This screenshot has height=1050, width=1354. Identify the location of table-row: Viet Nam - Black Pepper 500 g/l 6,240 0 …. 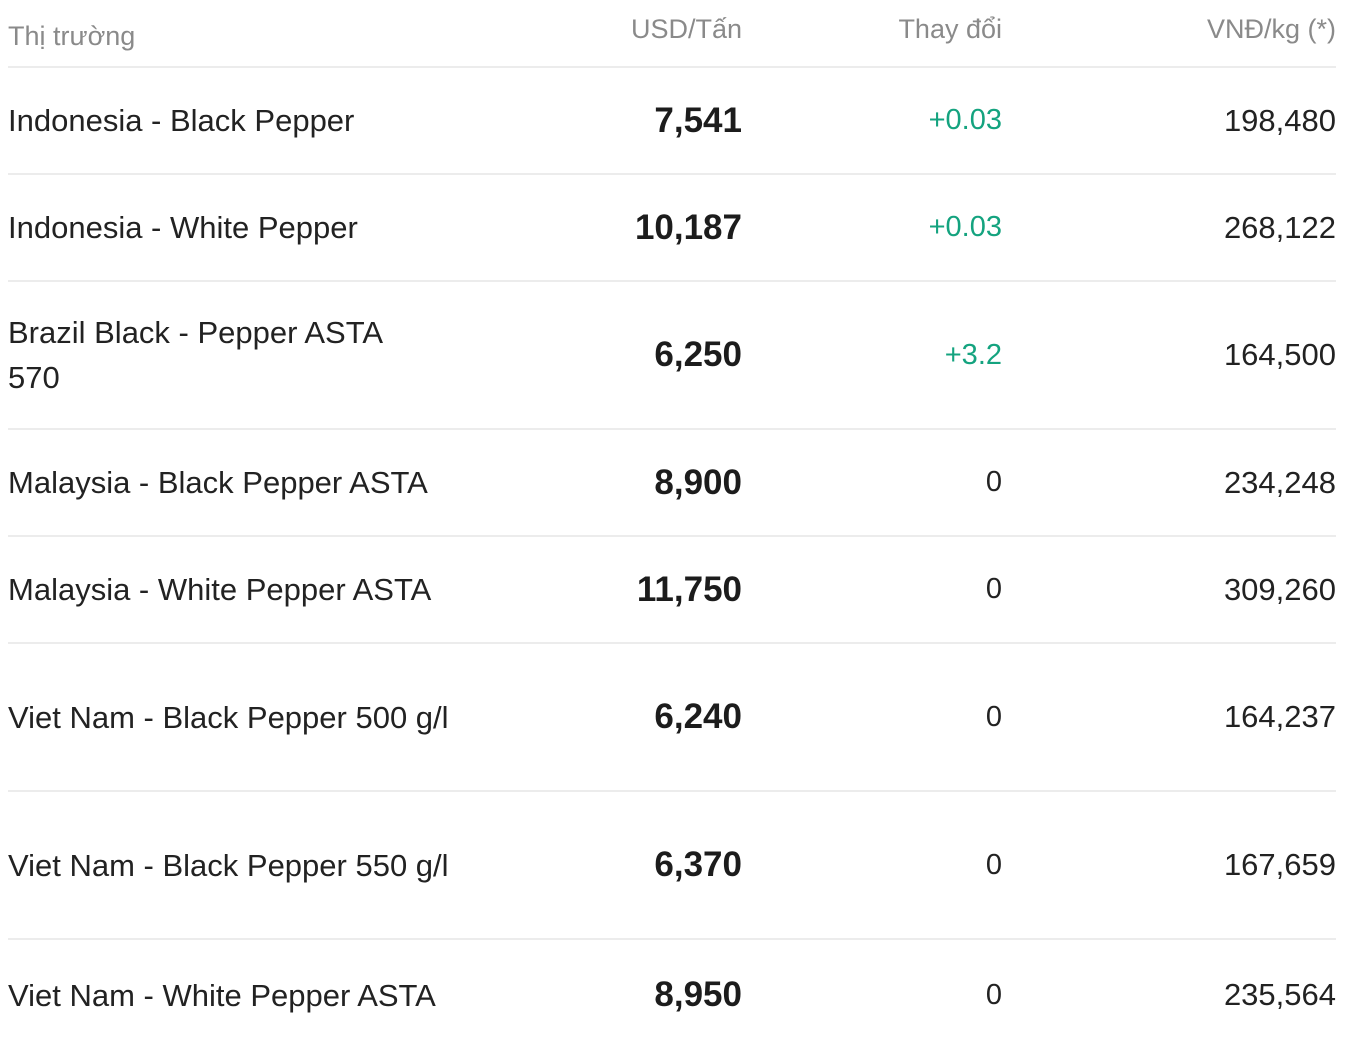
(672, 718).